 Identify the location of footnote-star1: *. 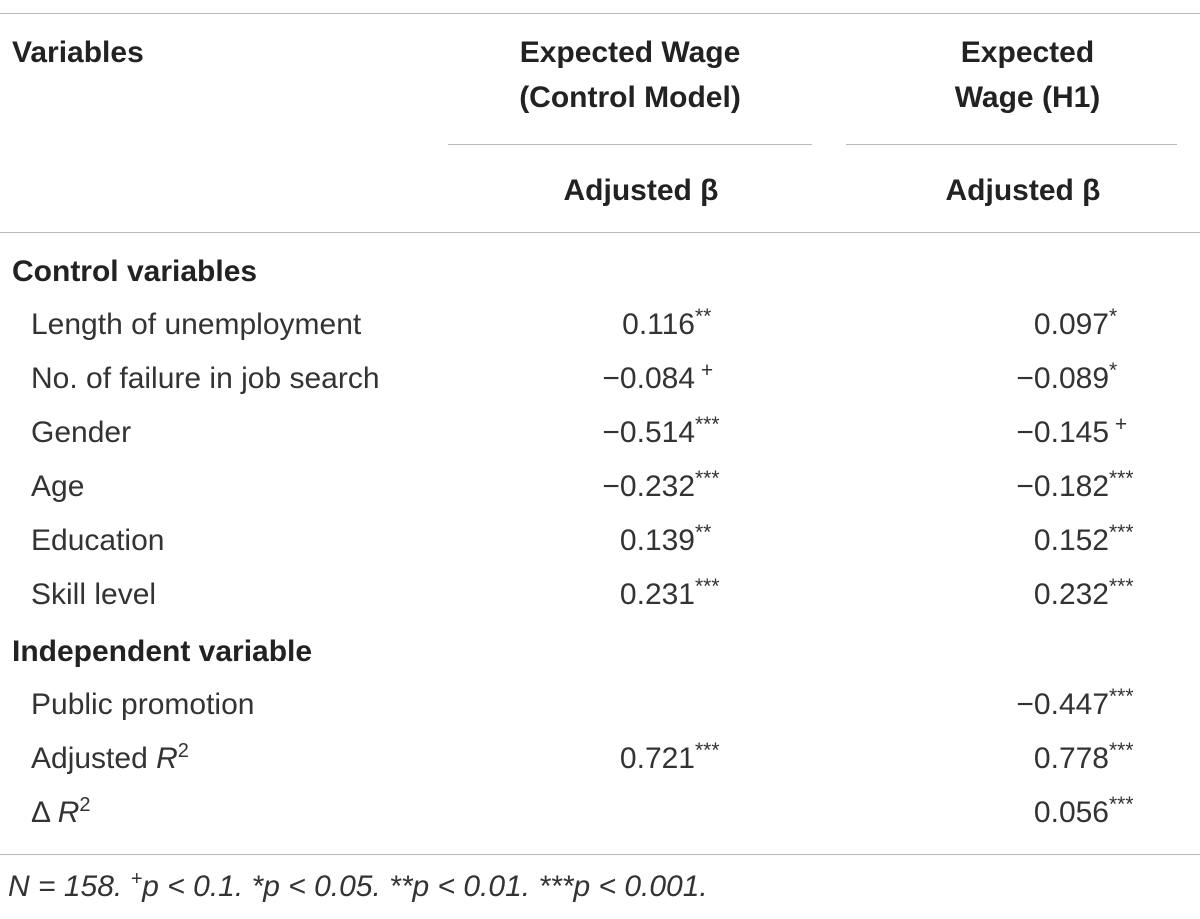
(257, 886).